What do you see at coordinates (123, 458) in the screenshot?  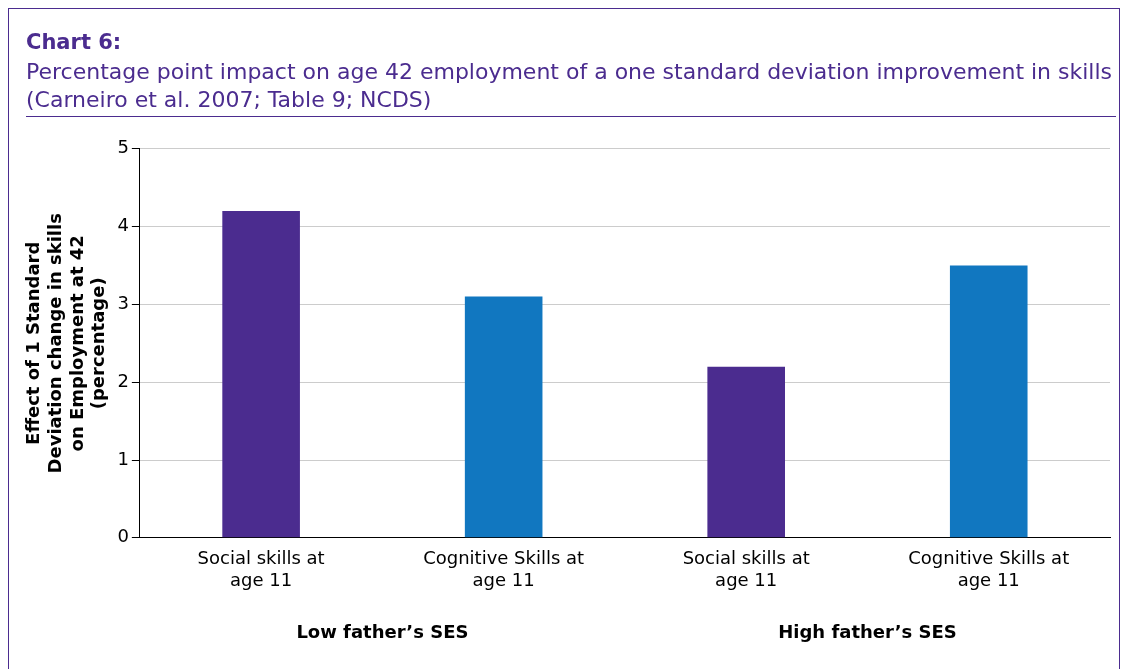 I see `y-tick-label: 1` at bounding box center [123, 458].